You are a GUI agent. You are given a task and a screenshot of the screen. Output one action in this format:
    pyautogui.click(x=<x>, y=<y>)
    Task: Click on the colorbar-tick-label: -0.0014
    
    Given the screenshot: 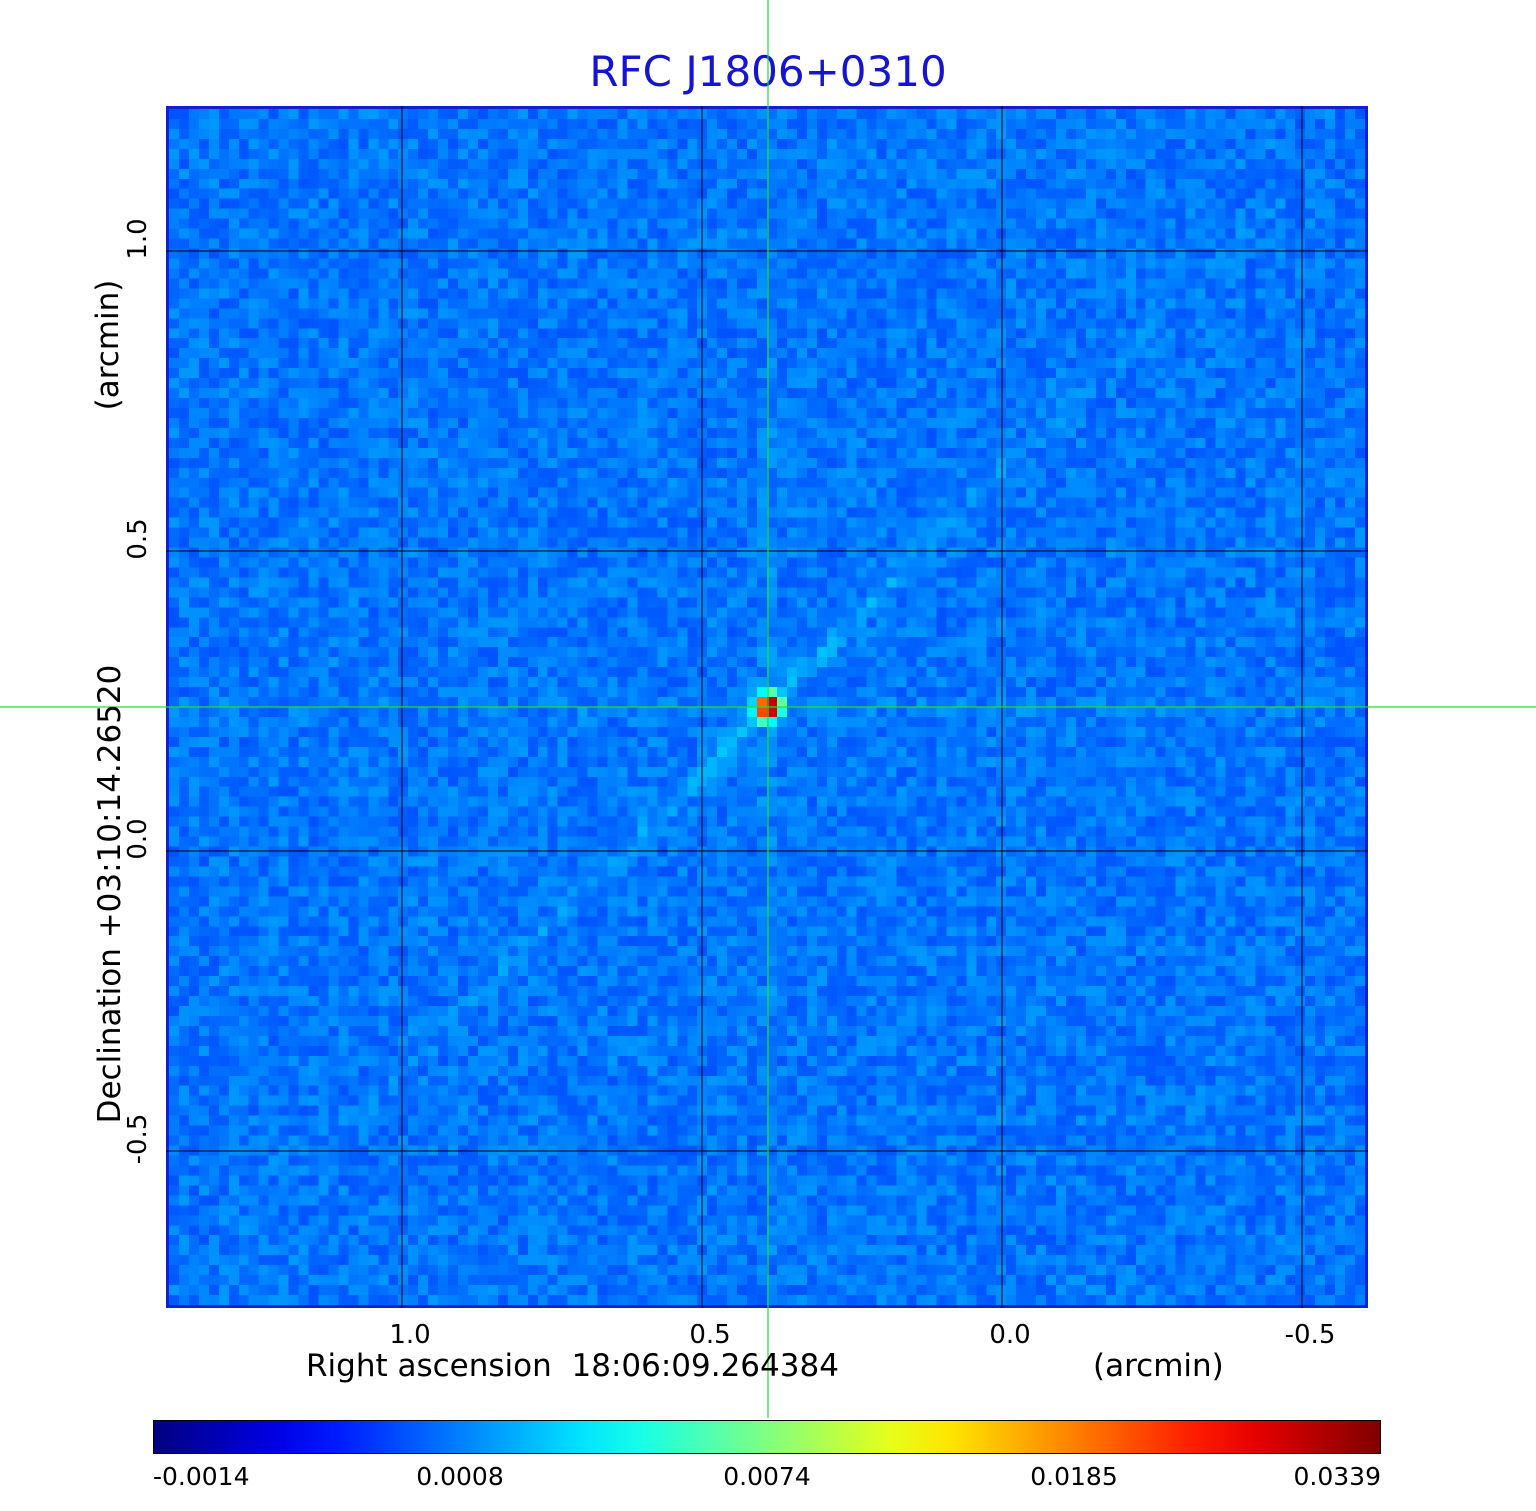 What is the action you would take?
    pyautogui.click(x=201, y=1476)
    